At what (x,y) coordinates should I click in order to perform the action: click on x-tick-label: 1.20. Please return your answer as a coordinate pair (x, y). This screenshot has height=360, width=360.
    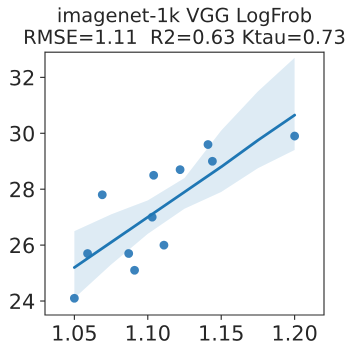
    Looking at the image, I should click on (295, 333).